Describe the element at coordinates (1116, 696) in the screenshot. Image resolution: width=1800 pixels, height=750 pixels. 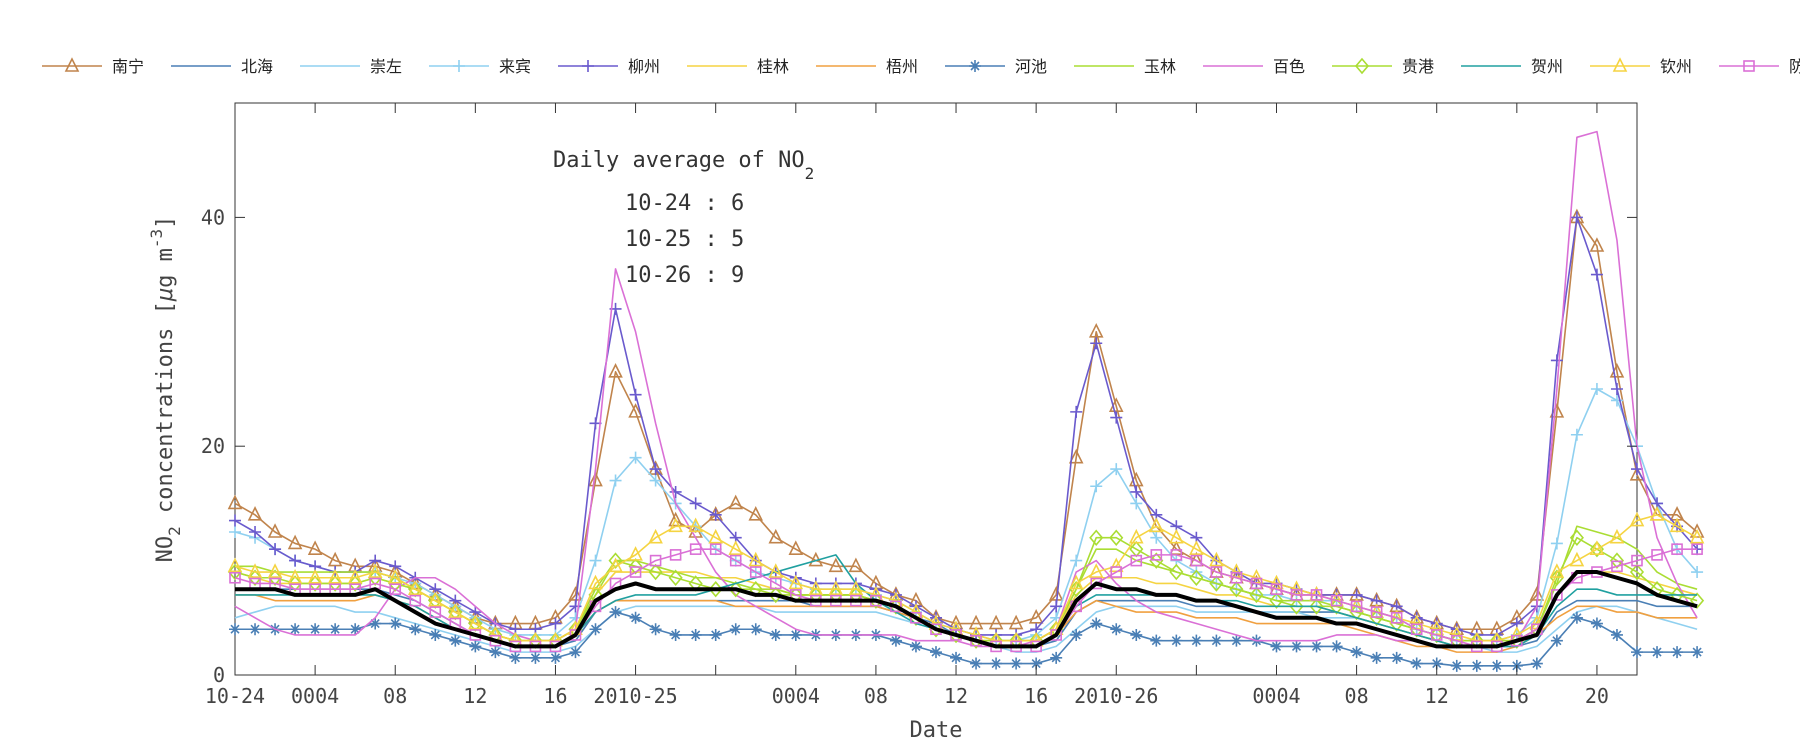
I see `x-tick-label: 2010-26` at that location.